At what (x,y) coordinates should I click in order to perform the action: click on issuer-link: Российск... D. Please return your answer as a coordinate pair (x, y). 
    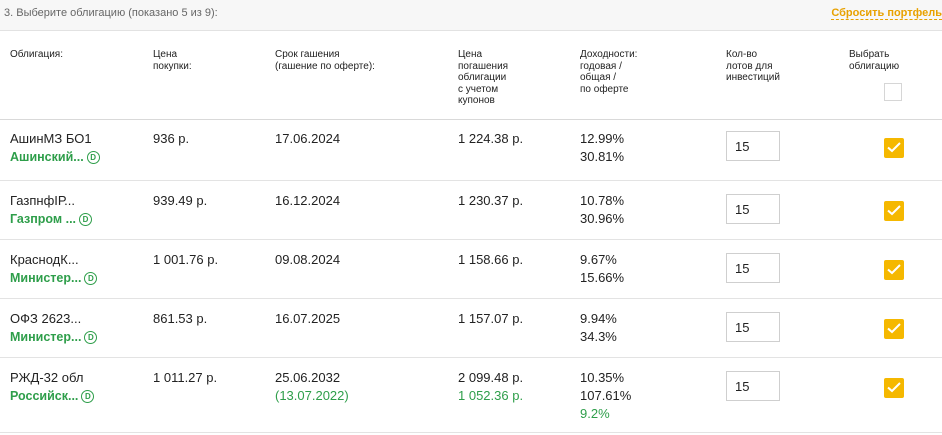
    Looking at the image, I should click on (52, 396).